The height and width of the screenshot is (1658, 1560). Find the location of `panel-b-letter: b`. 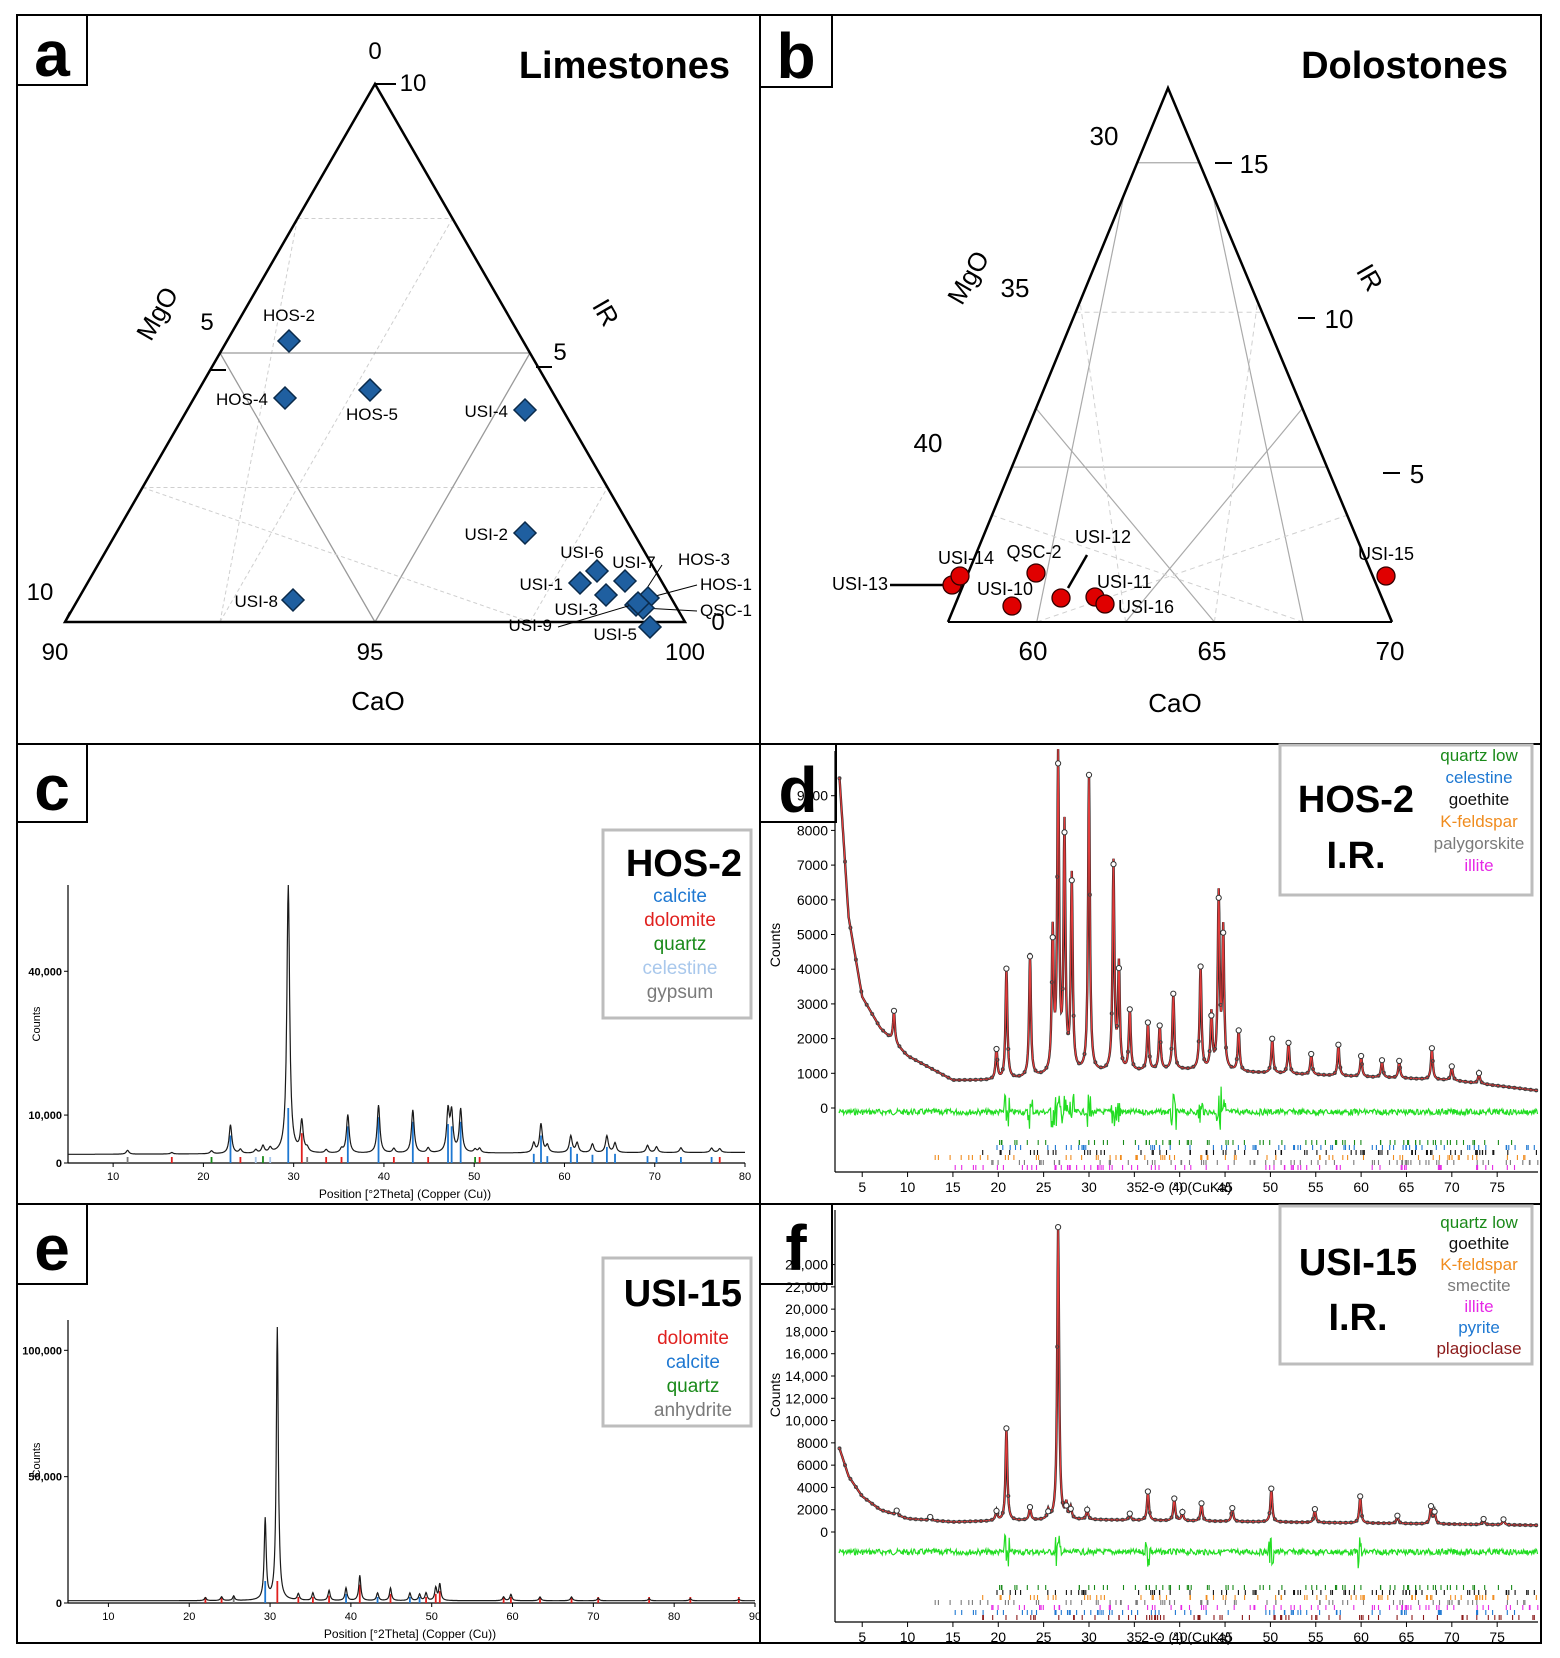

panel-b-letter: b is located at coordinates (795, 56).